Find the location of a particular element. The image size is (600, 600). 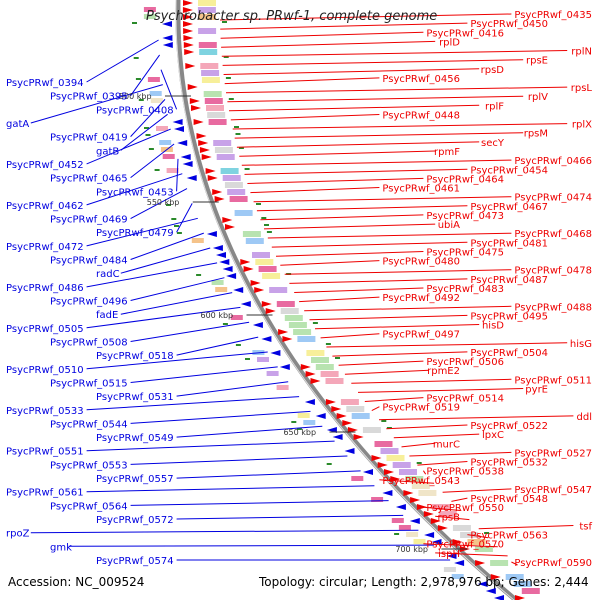

left-gene-label: rpoZ is located at coordinates (18, 534).